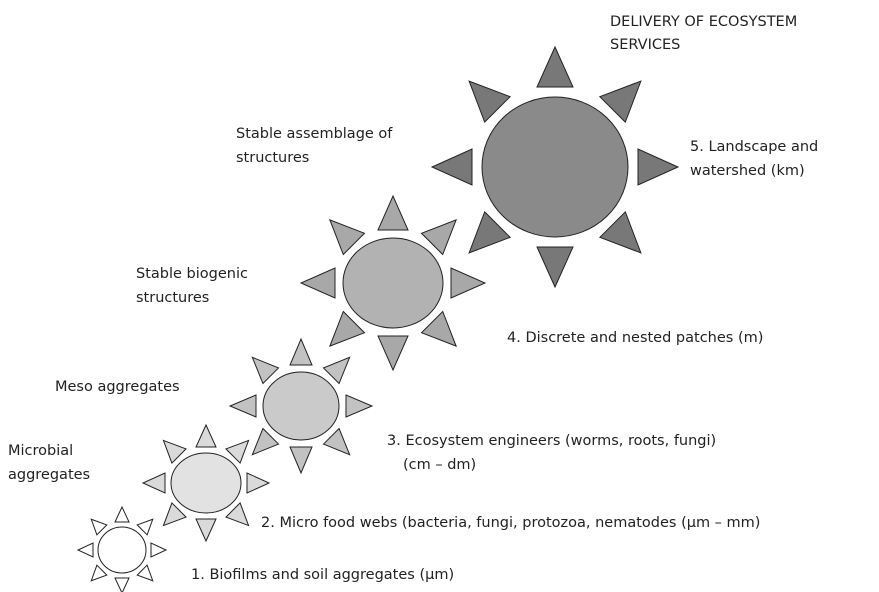 The width and height of the screenshot is (879, 592). I want to click on right-label: (cm – dm), so click(439, 465).